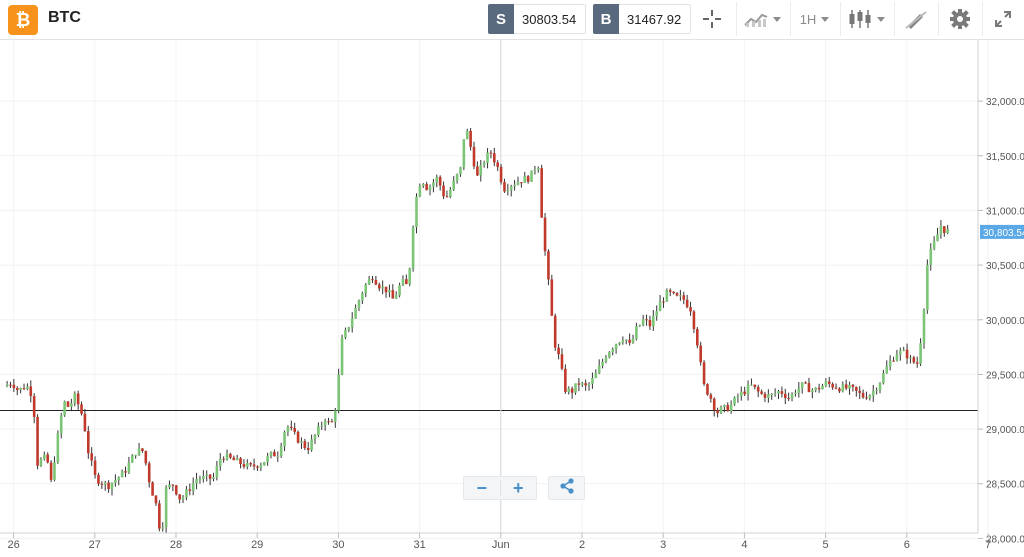  What do you see at coordinates (915, 19) in the screenshot?
I see `draw-tool-button` at bounding box center [915, 19].